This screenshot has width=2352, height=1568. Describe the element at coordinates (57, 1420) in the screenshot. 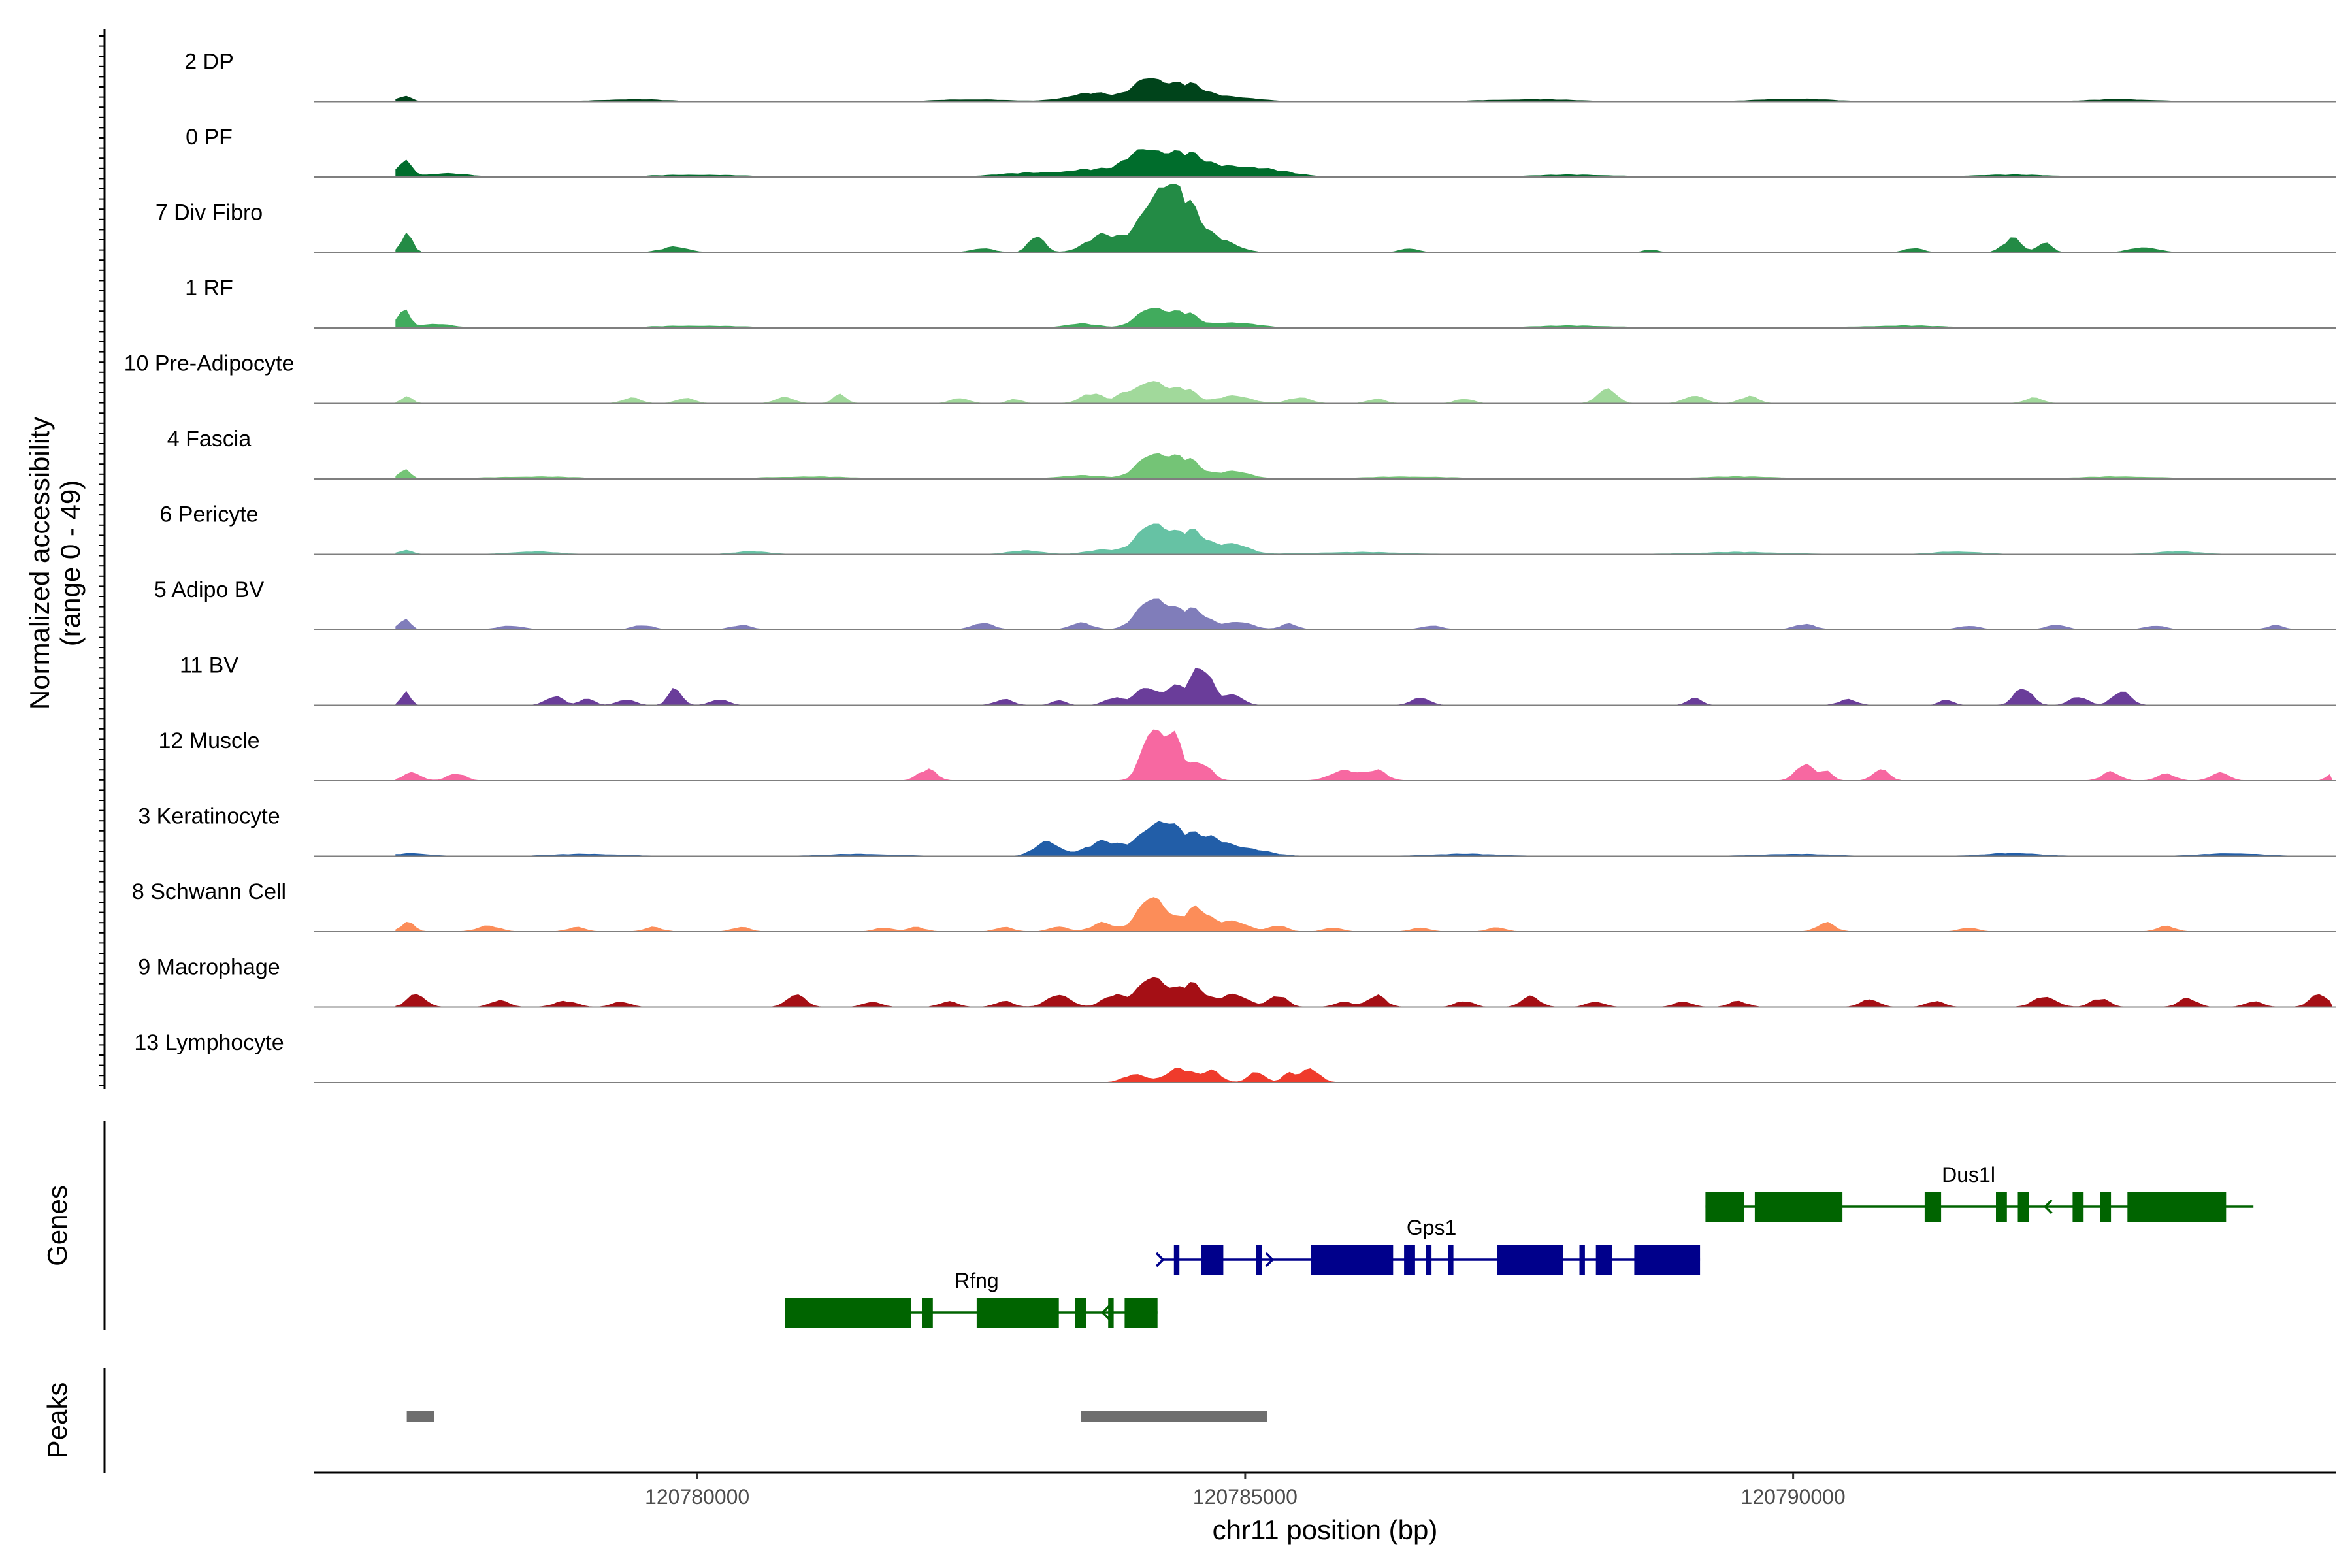

I see `peaks-track-title: Peaks` at that location.